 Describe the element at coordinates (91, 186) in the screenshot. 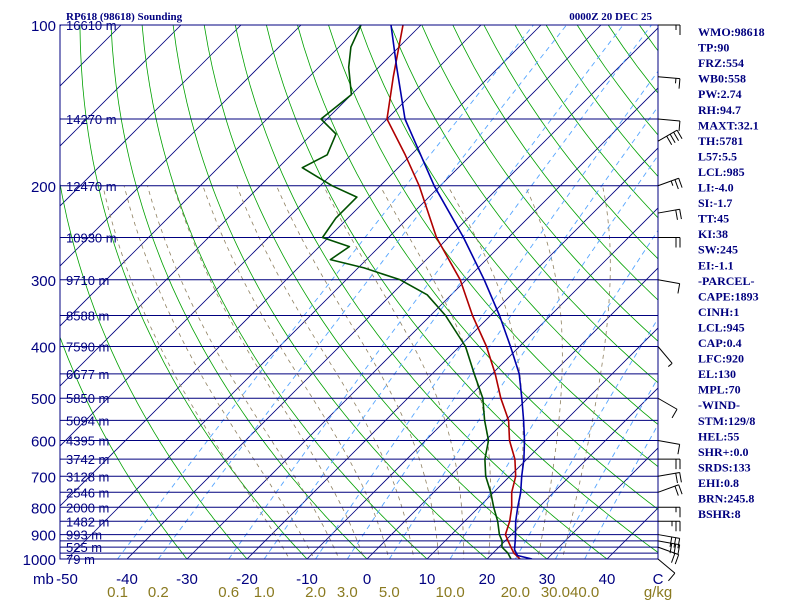

I see `height-label: 12470 m` at that location.